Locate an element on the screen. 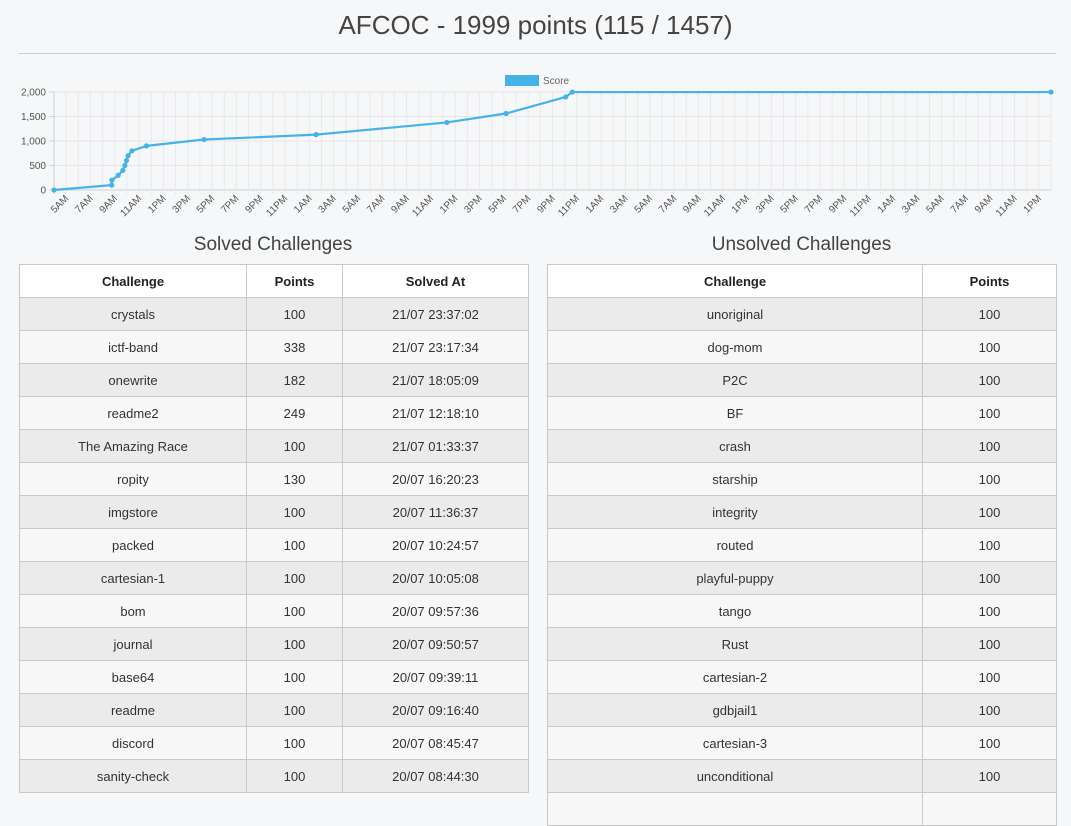 The image size is (1071, 826). solved-cell: onewrite is located at coordinates (133, 380).